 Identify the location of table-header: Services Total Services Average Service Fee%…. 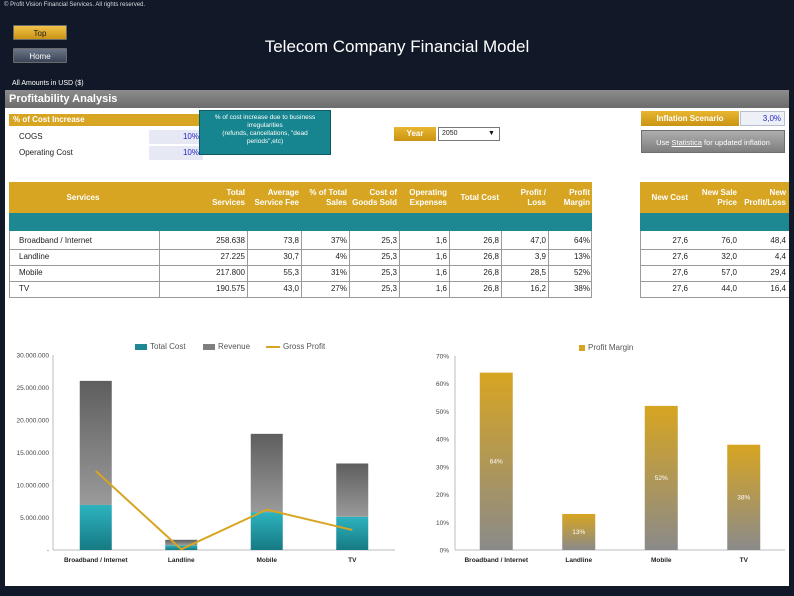
(300, 197).